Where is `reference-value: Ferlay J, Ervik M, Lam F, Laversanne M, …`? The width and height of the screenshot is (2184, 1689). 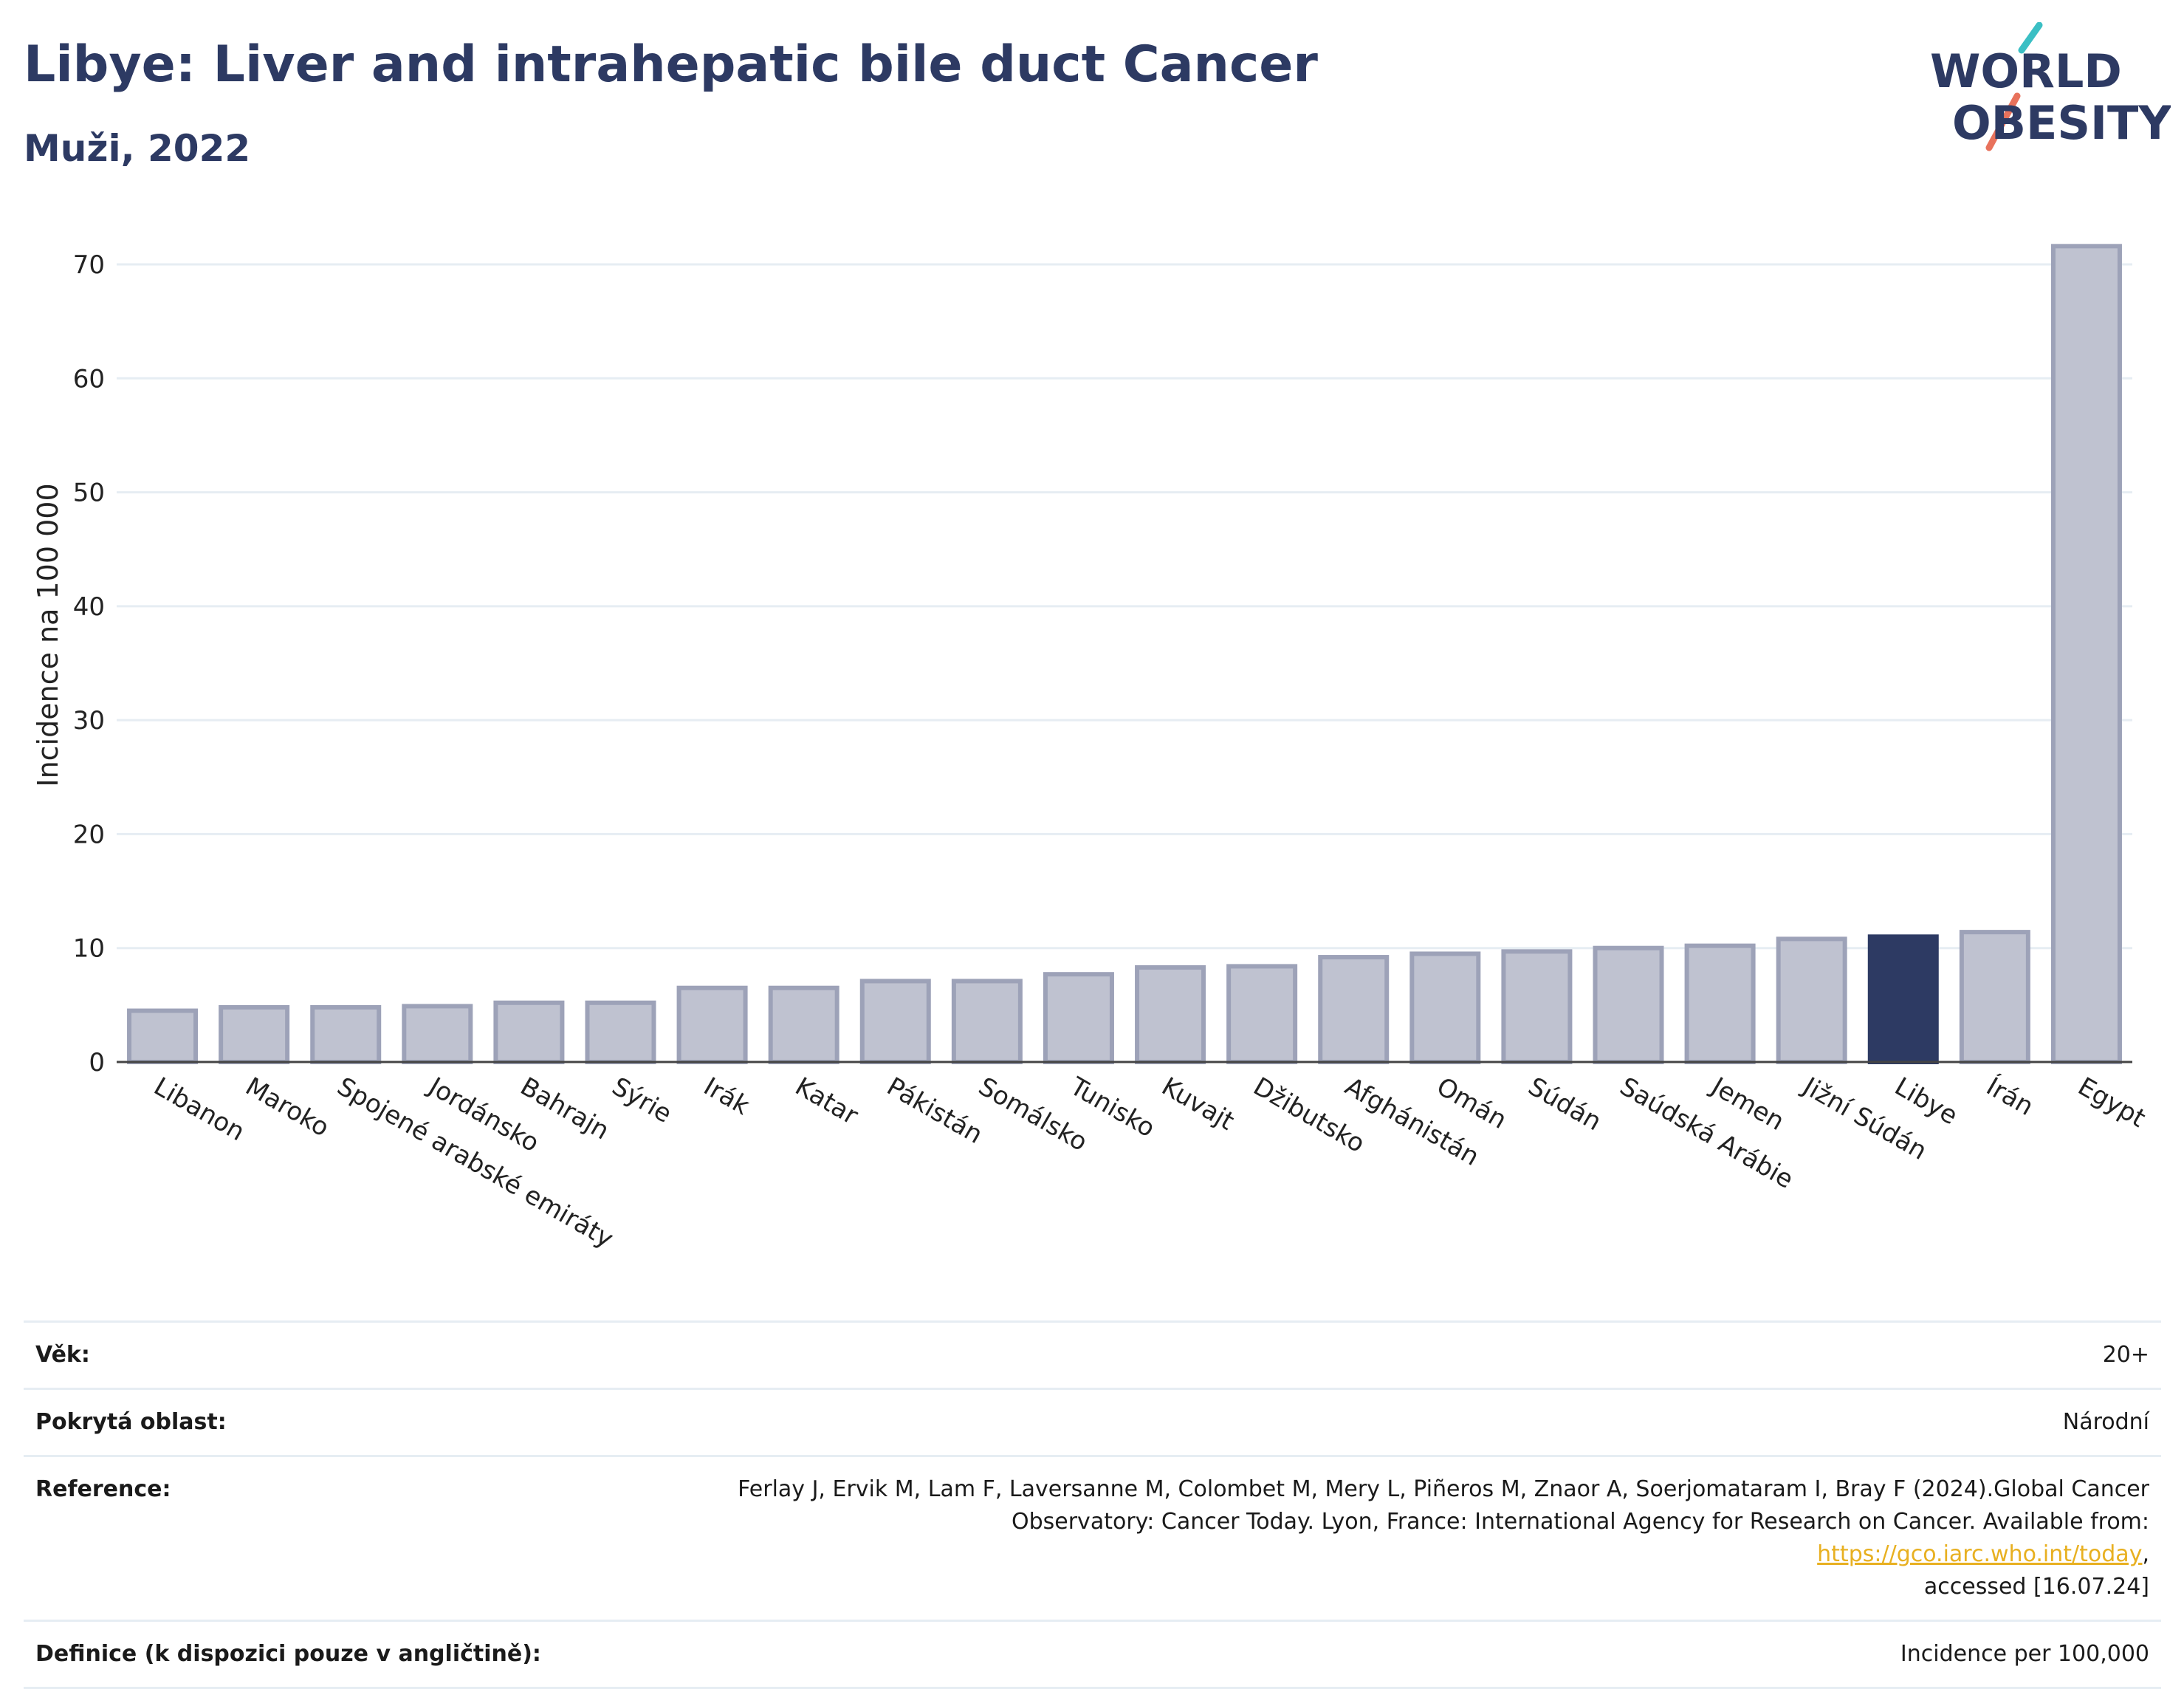 reference-value: Ferlay J, Ervik M, Lam F, Laversanne M, … is located at coordinates (1437, 1539).